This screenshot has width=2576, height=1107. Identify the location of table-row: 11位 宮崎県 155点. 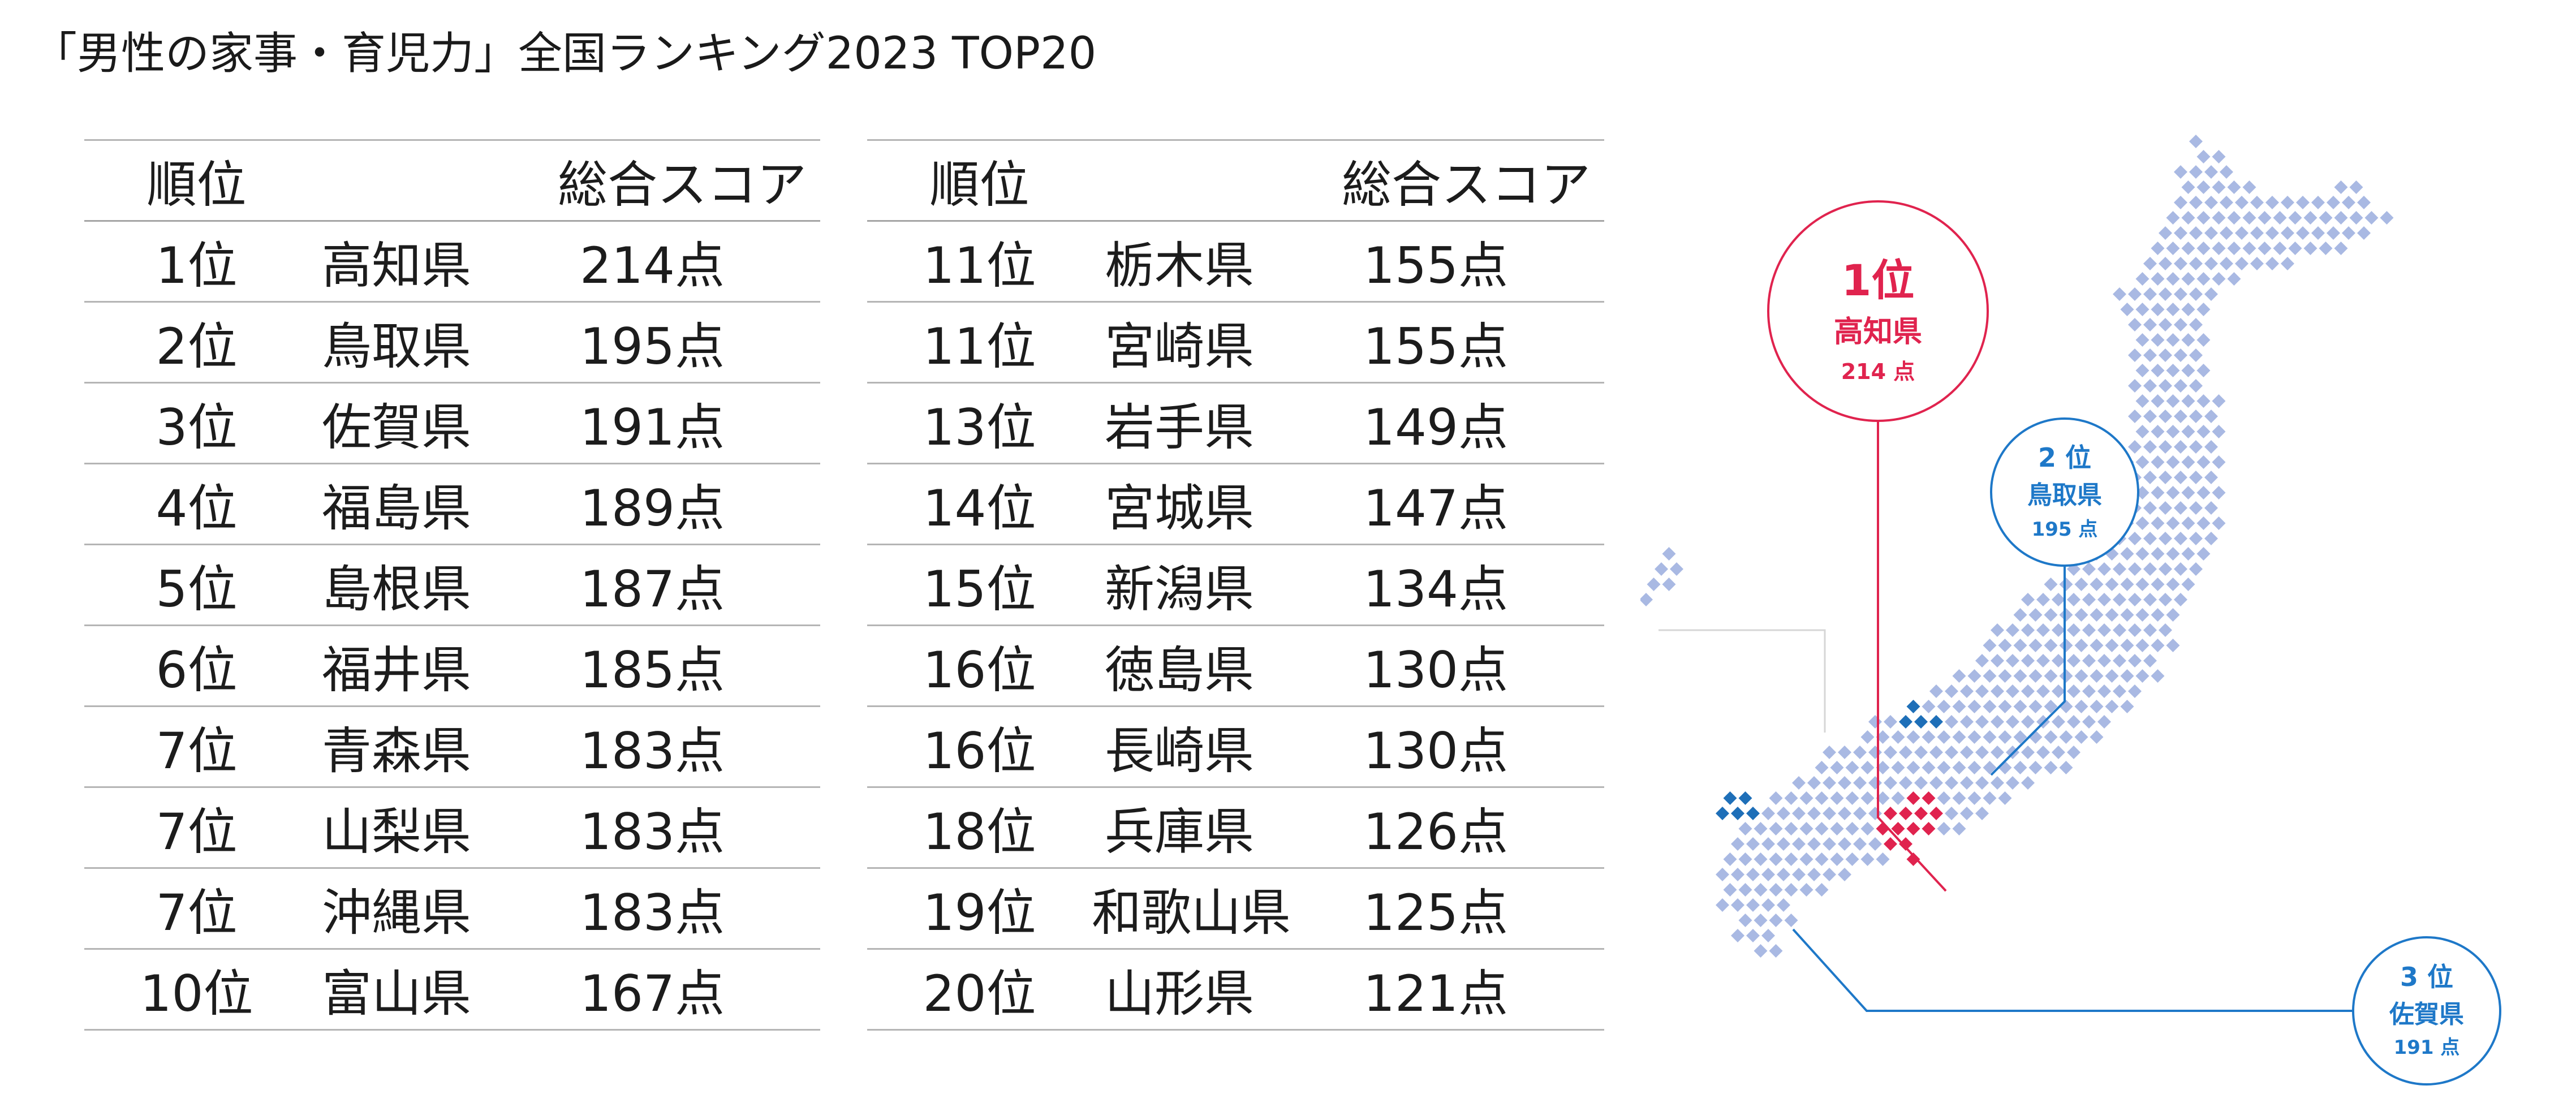
(1235, 342).